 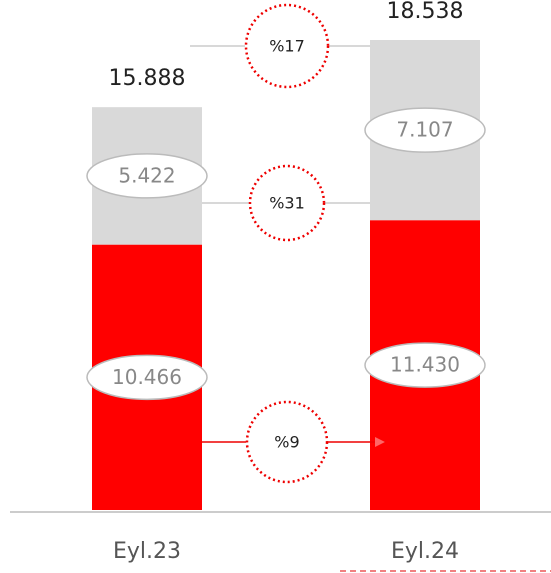 What do you see at coordinates (425, 12) in the screenshot?
I see `total-label: 18.538` at bounding box center [425, 12].